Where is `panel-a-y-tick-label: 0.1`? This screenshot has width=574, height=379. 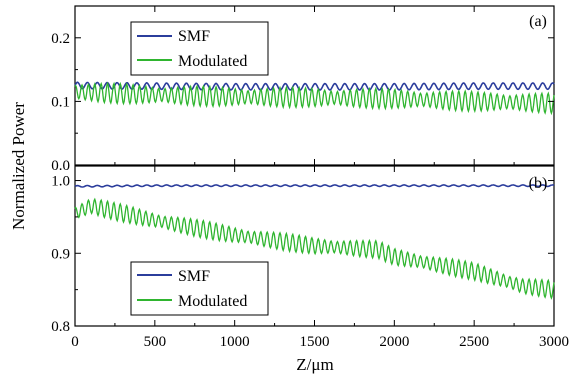
panel-a-y-tick-label: 0.1 is located at coordinates (60, 102).